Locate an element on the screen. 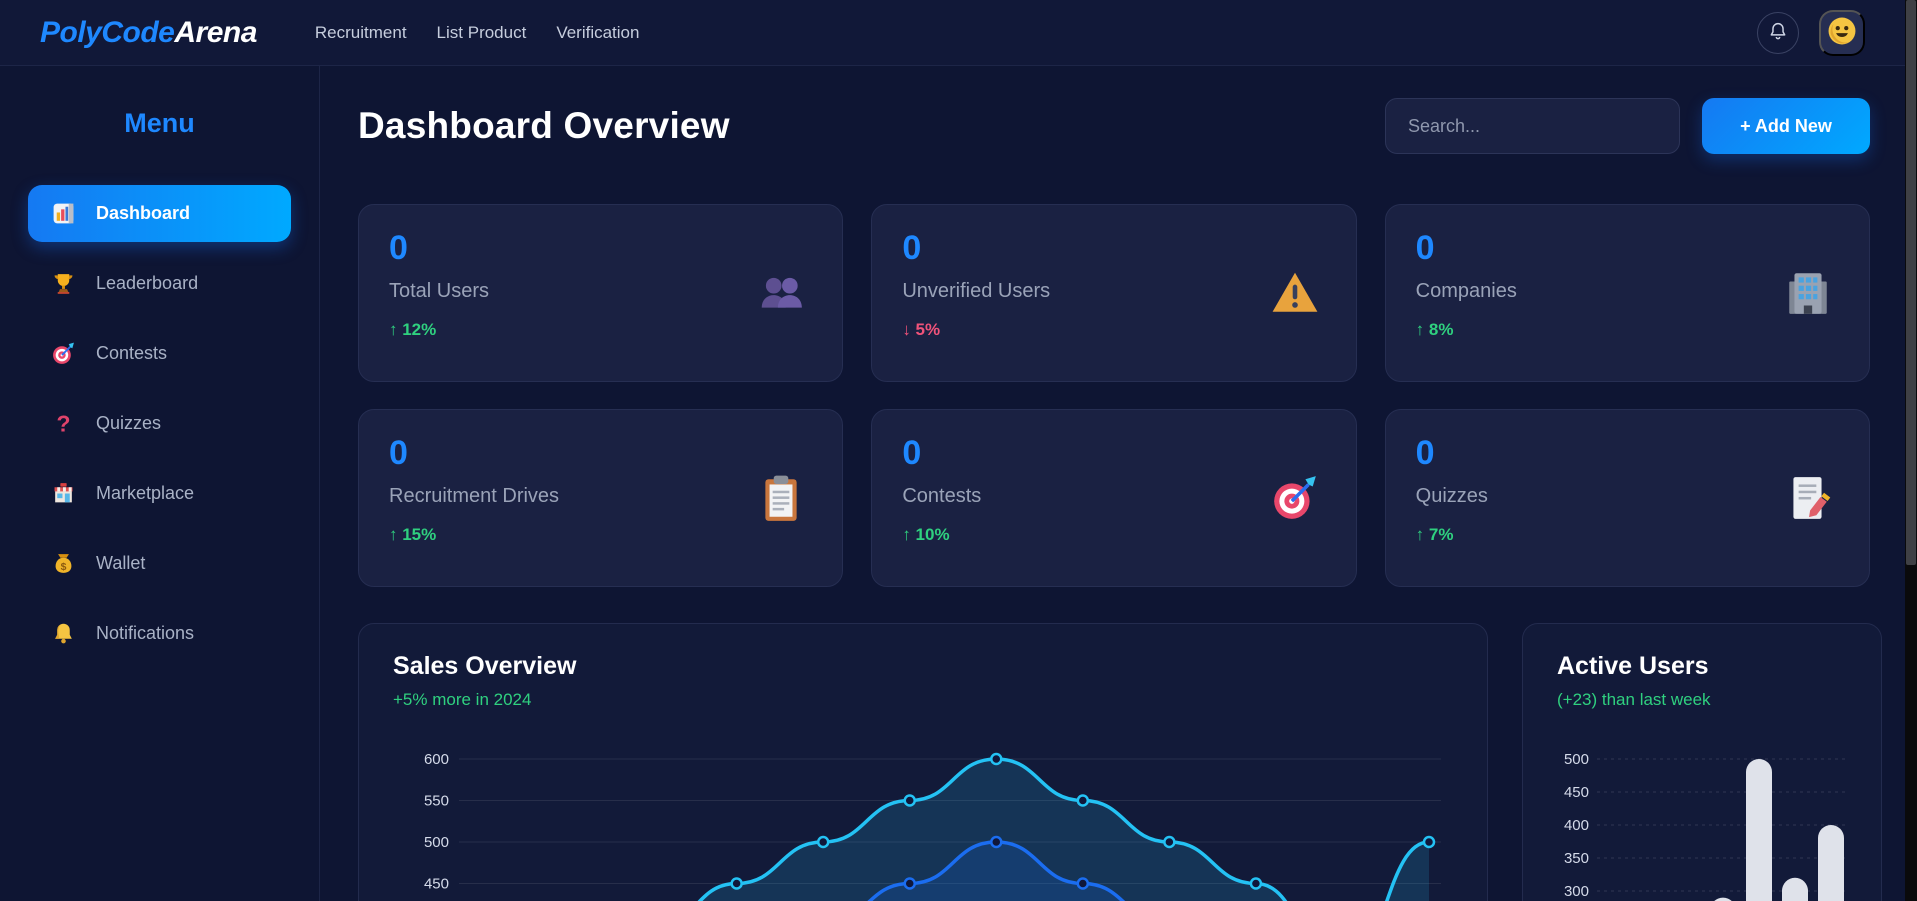 The width and height of the screenshot is (1917, 901). stat-card-recruitment-drives: 0 Recruitment Drives ↑ 15% is located at coordinates (601, 498).